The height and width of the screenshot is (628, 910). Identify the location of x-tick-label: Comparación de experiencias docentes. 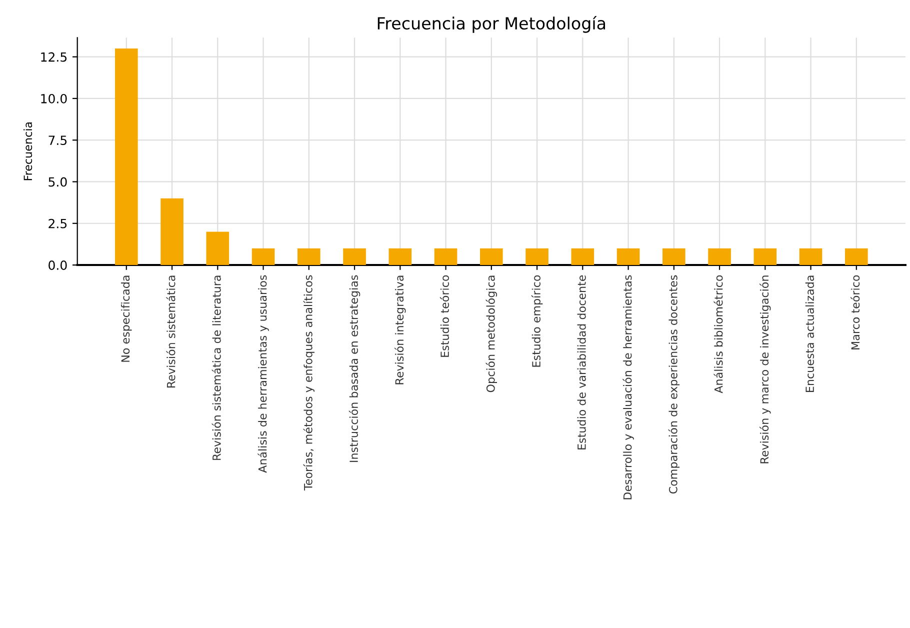
(674, 384).